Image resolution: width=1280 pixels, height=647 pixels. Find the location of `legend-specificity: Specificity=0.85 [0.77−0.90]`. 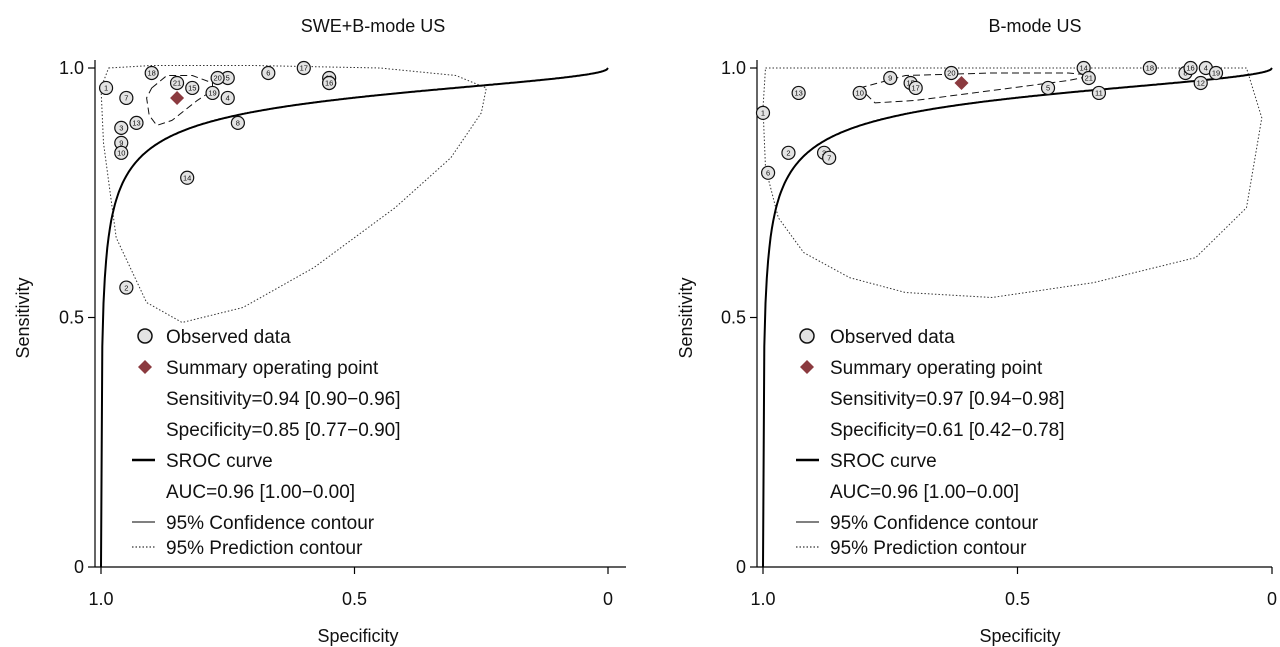

legend-specificity: Specificity=0.85 [0.77−0.90] is located at coordinates (283, 430).